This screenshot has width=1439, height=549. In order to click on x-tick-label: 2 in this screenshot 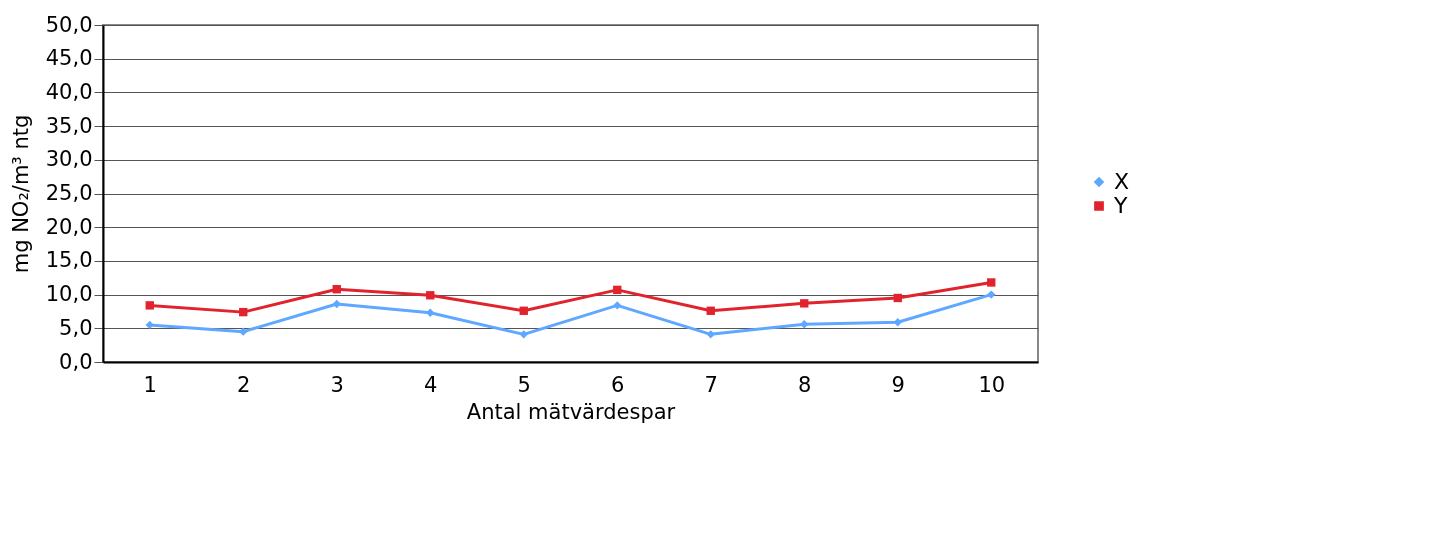, I will do `click(244, 384)`.